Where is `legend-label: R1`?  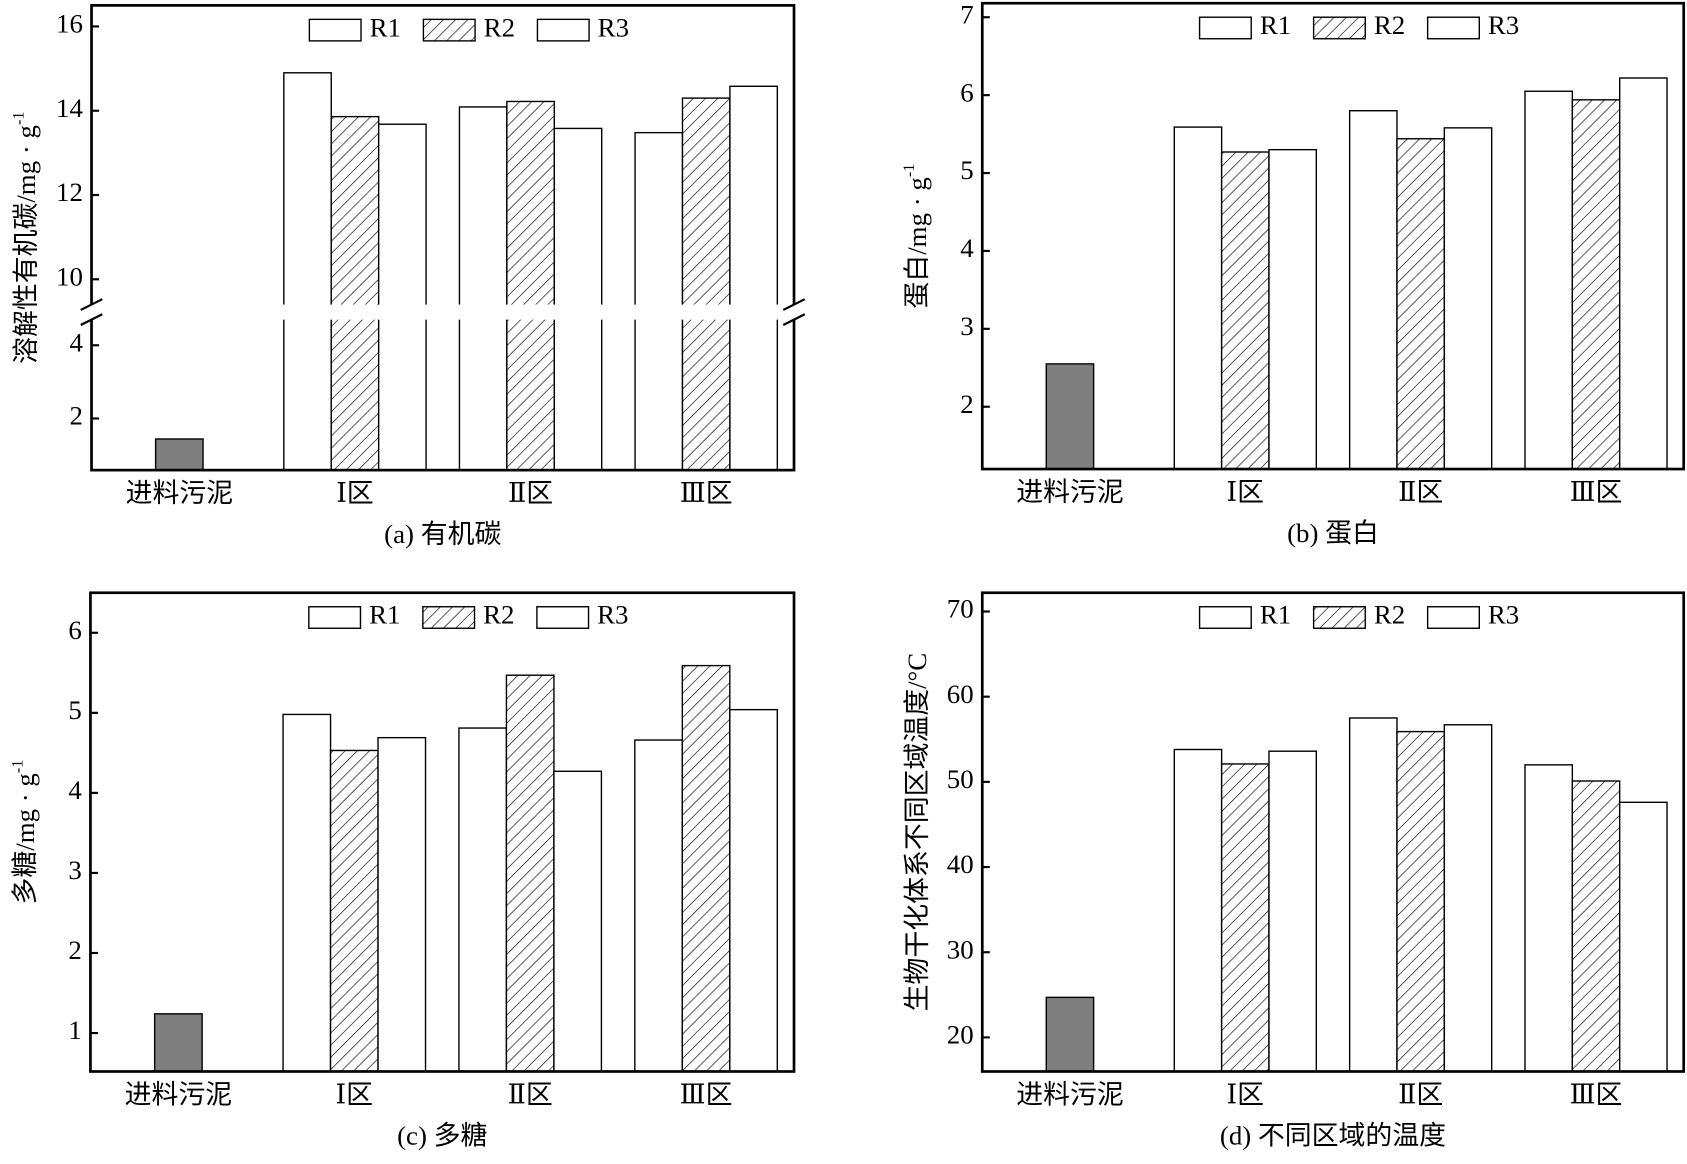
legend-label: R1 is located at coordinates (1275, 615).